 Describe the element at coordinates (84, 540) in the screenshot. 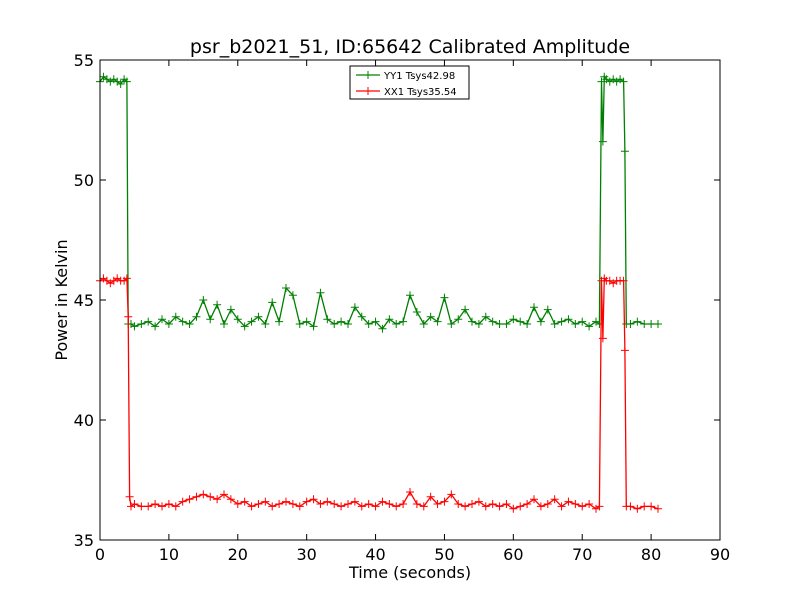

I see `y-tick-label: 35` at that location.